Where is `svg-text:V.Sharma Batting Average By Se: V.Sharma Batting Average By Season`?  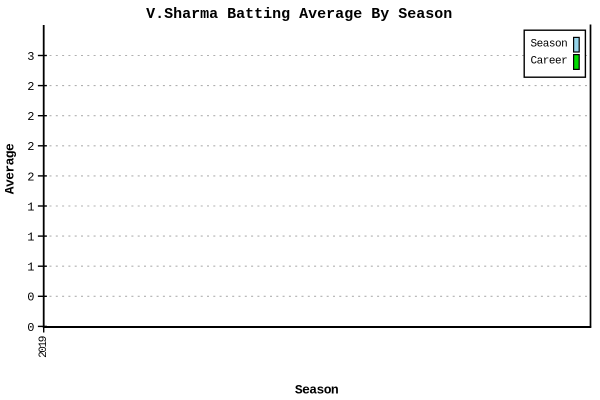 svg-text:V.Sharma Batting Average By Se: V.Sharma Batting Average By Season is located at coordinates (299, 14).